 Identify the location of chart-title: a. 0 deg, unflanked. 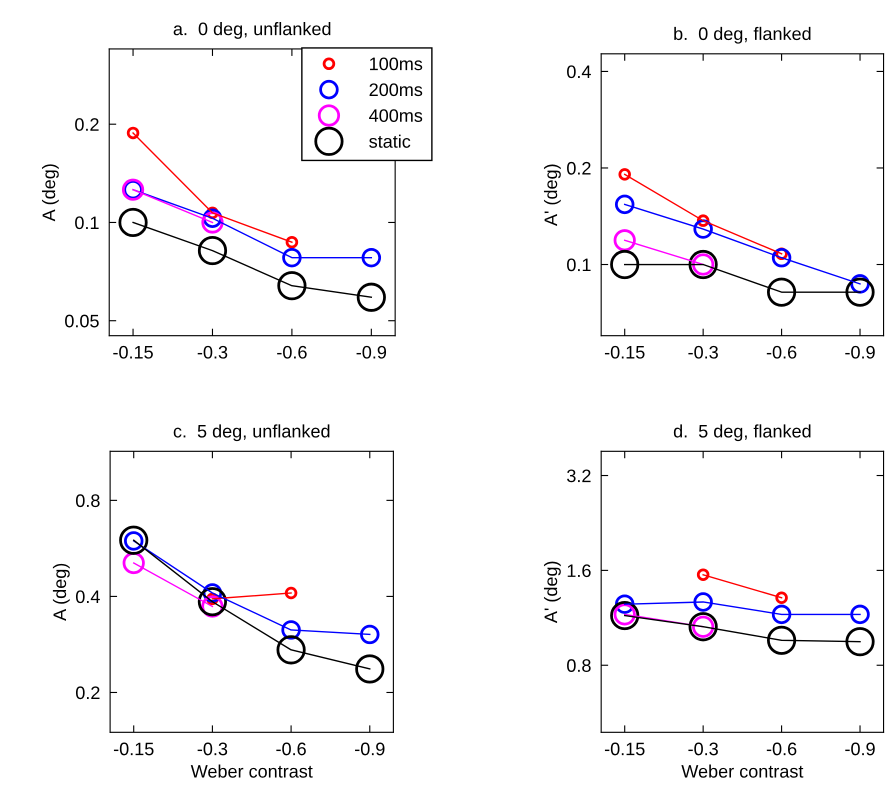
(252, 30).